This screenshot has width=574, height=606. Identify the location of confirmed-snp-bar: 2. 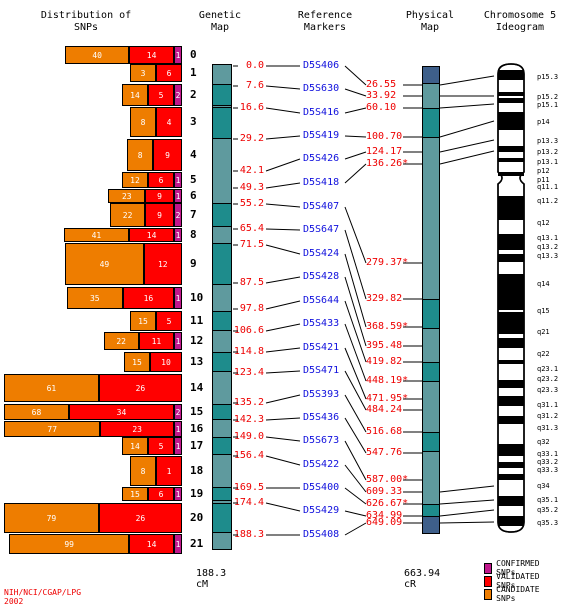
(178, 95).